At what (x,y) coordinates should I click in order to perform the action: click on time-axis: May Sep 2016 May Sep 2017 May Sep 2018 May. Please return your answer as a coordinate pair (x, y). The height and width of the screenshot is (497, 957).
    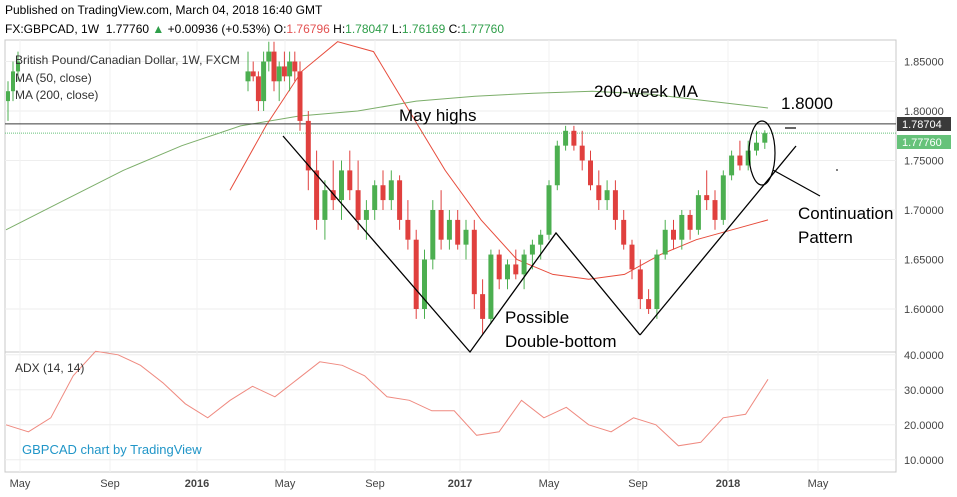
    Looking at the image, I should click on (419, 484).